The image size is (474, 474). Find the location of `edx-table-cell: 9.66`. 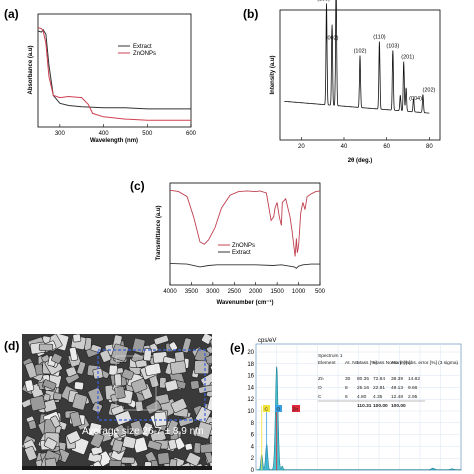

edx-table-cell: 9.66 is located at coordinates (413, 388).